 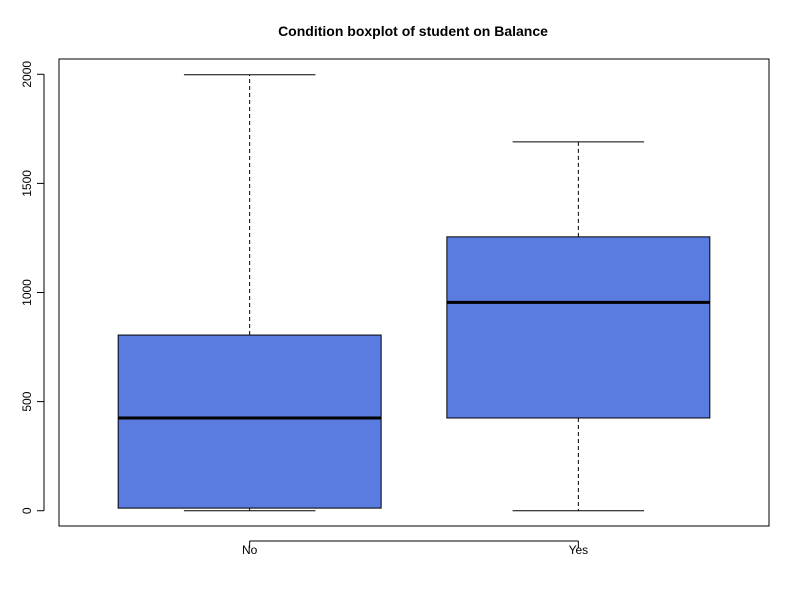 I want to click on y-tick-label: 1000, so click(x=27, y=292).